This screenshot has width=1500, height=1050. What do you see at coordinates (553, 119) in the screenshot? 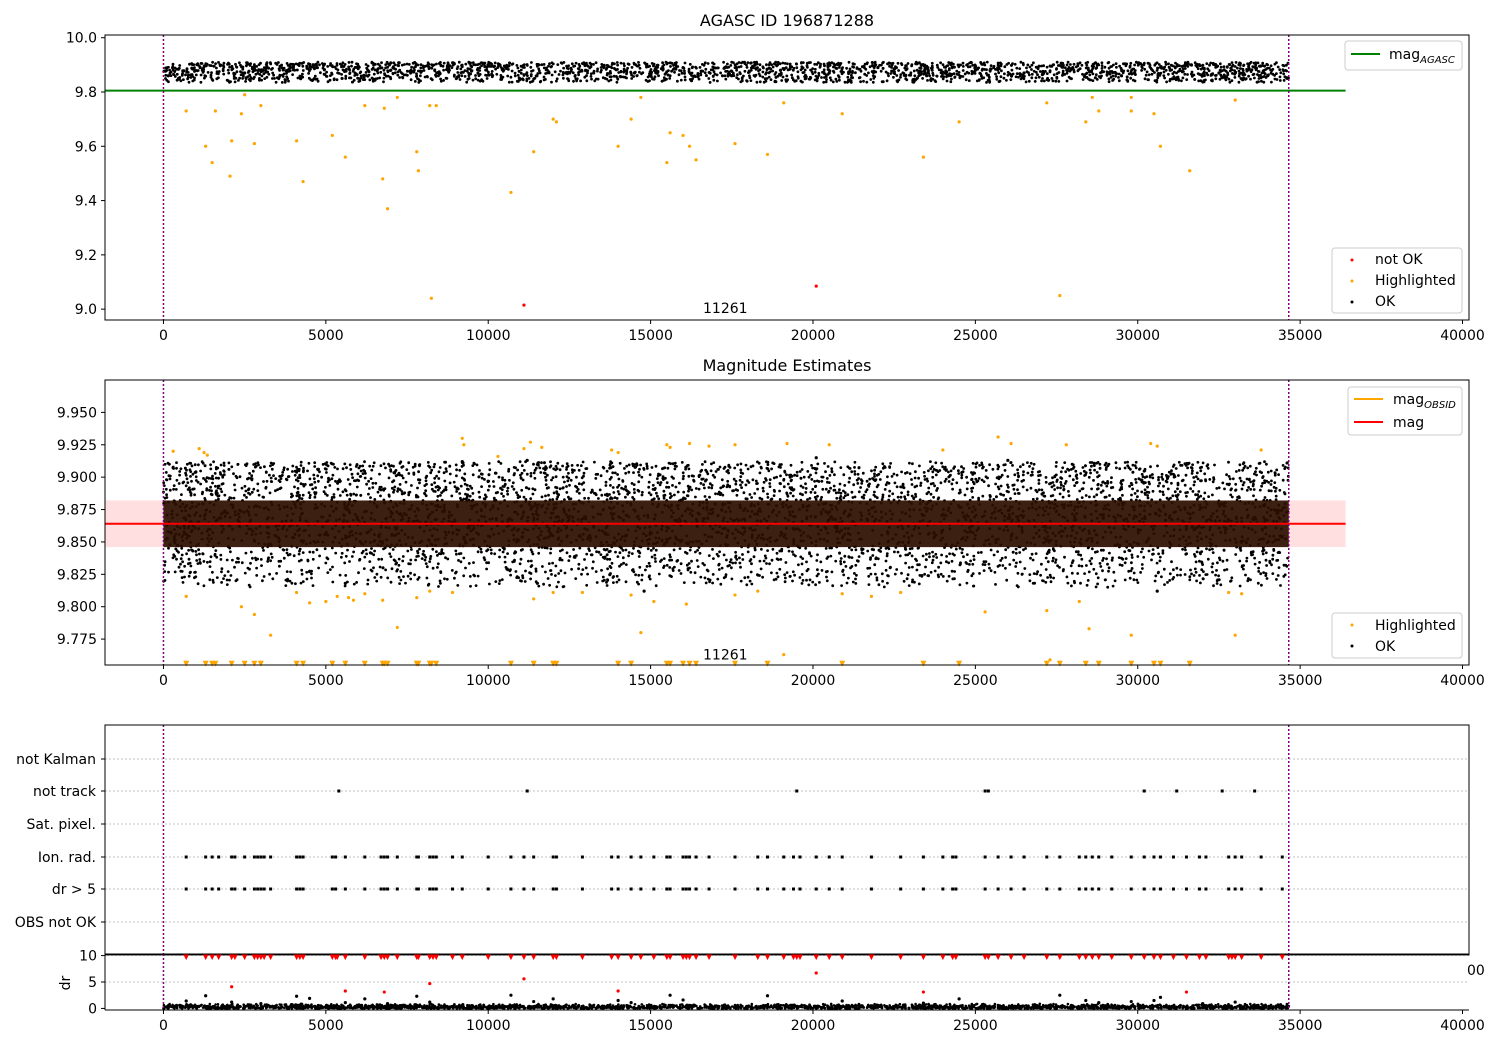
I see `agasc-highlighted-point` at bounding box center [553, 119].